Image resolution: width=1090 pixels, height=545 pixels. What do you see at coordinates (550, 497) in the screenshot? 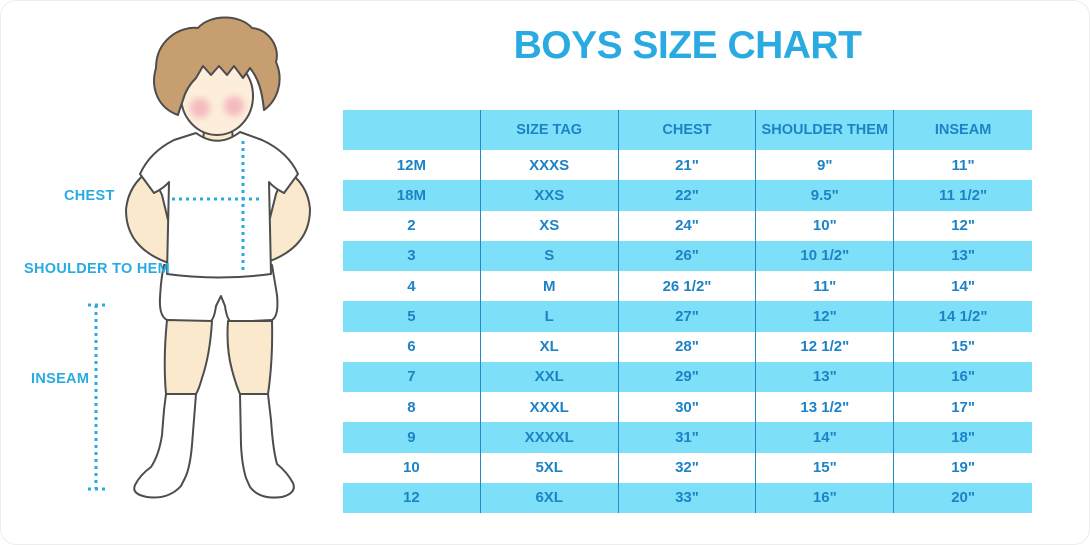
I see `table-cell: 6XL` at bounding box center [550, 497].